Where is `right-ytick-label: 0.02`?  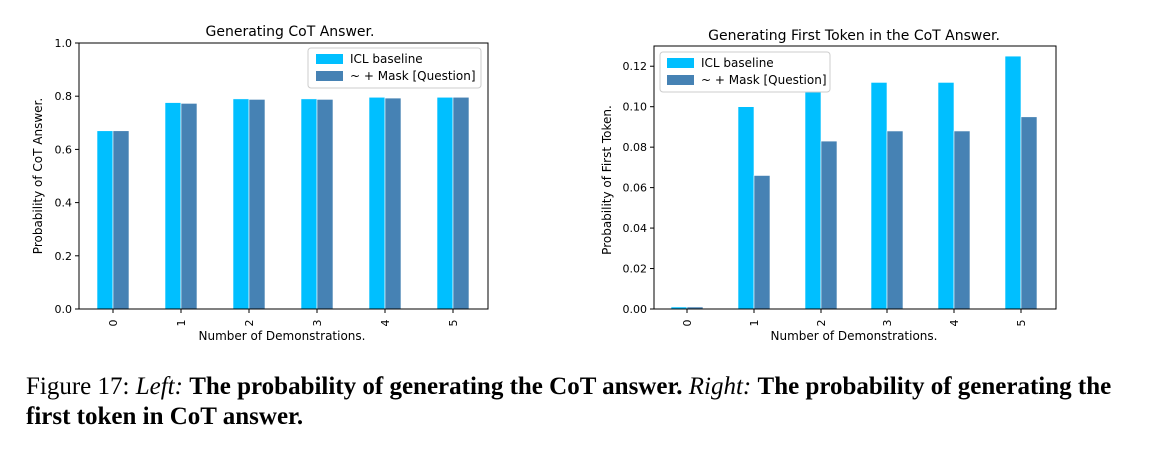 right-ytick-label: 0.02 is located at coordinates (635, 269).